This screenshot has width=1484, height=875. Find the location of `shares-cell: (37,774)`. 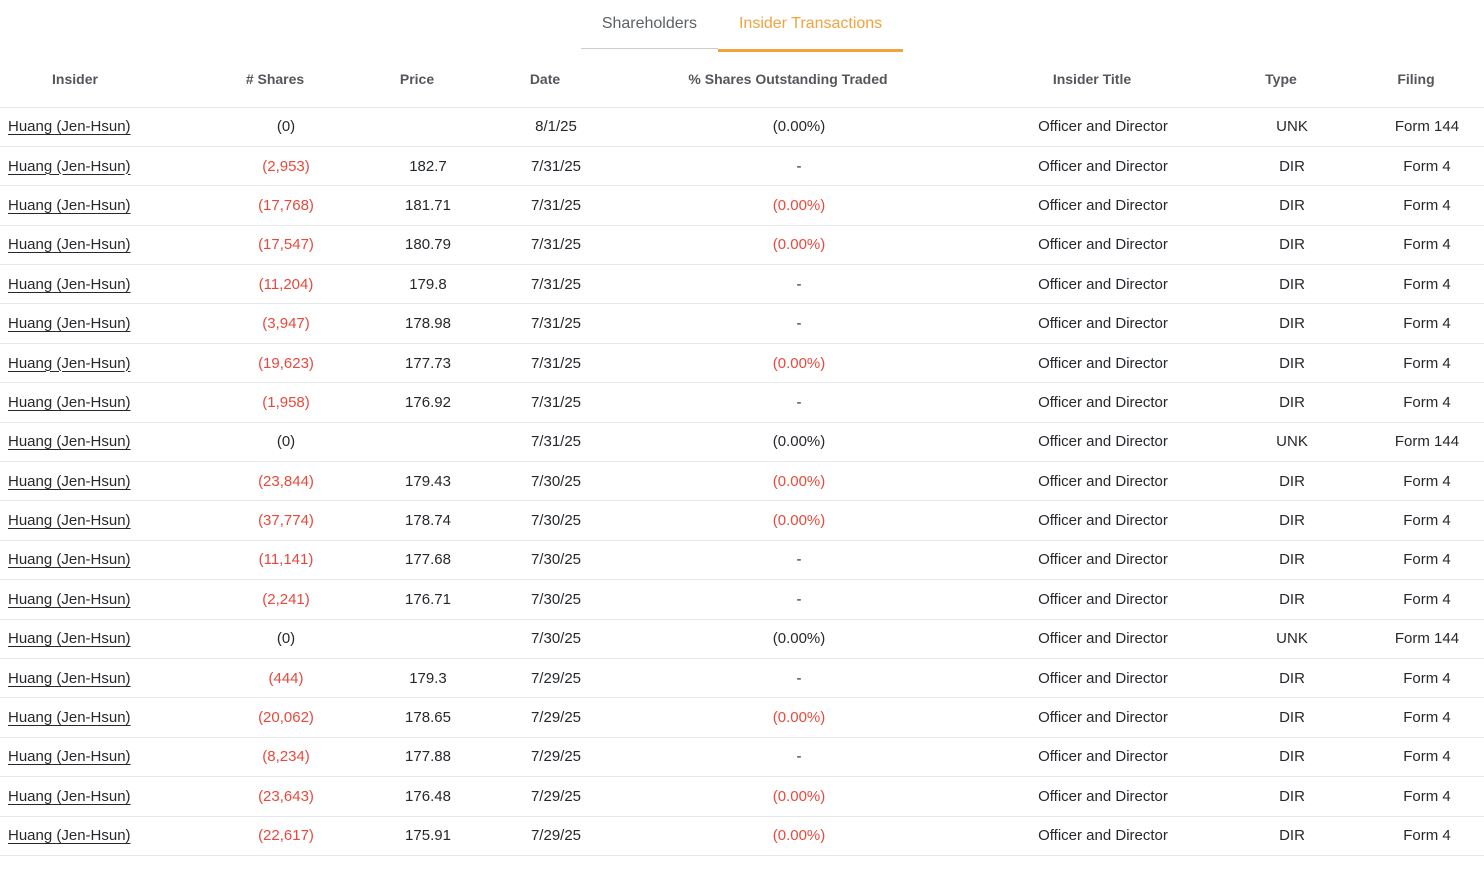

shares-cell: (37,774) is located at coordinates (286, 520).